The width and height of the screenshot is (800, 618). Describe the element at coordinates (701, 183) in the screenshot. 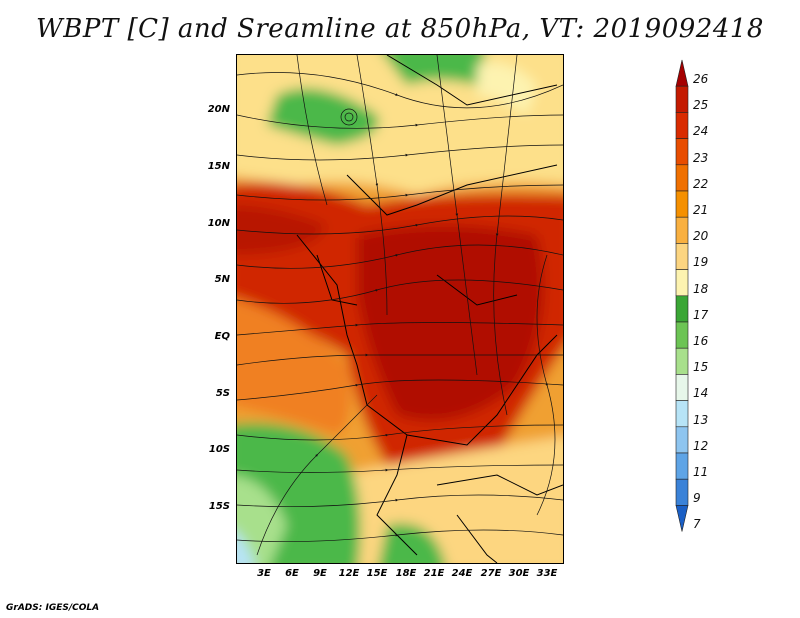

I see `colorbar-label: 22` at that location.